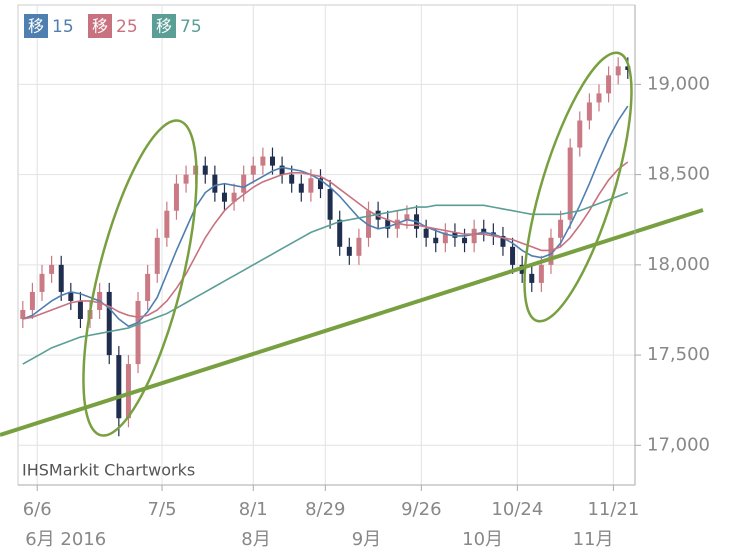 The image size is (748, 558). I want to click on x-tick-label: 8/1, so click(253, 509).